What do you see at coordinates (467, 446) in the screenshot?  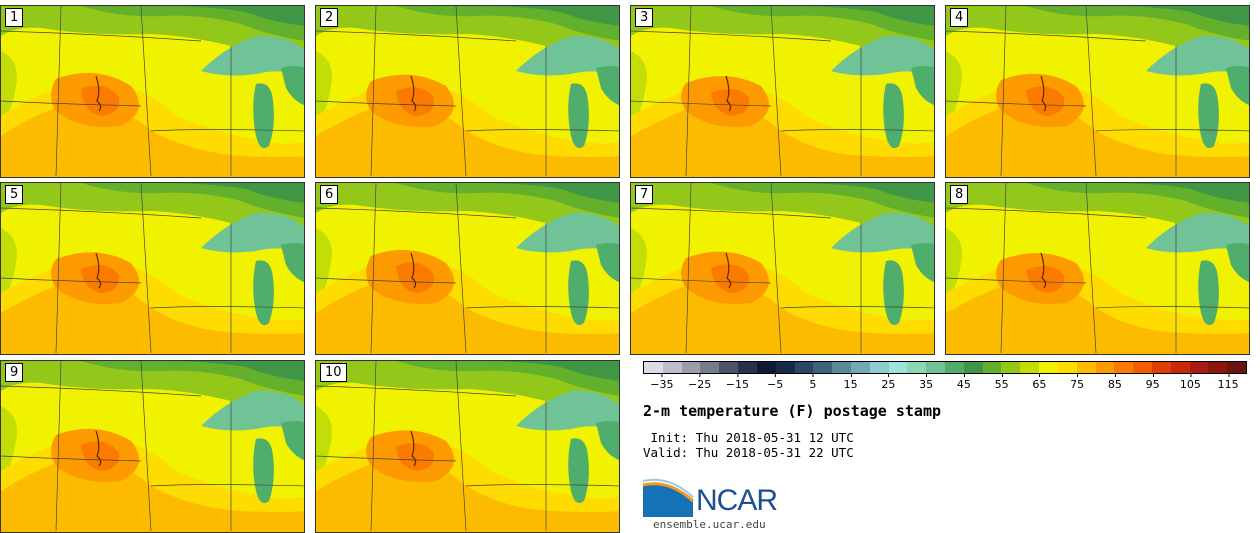 I see `member-panel-10: 10` at bounding box center [467, 446].